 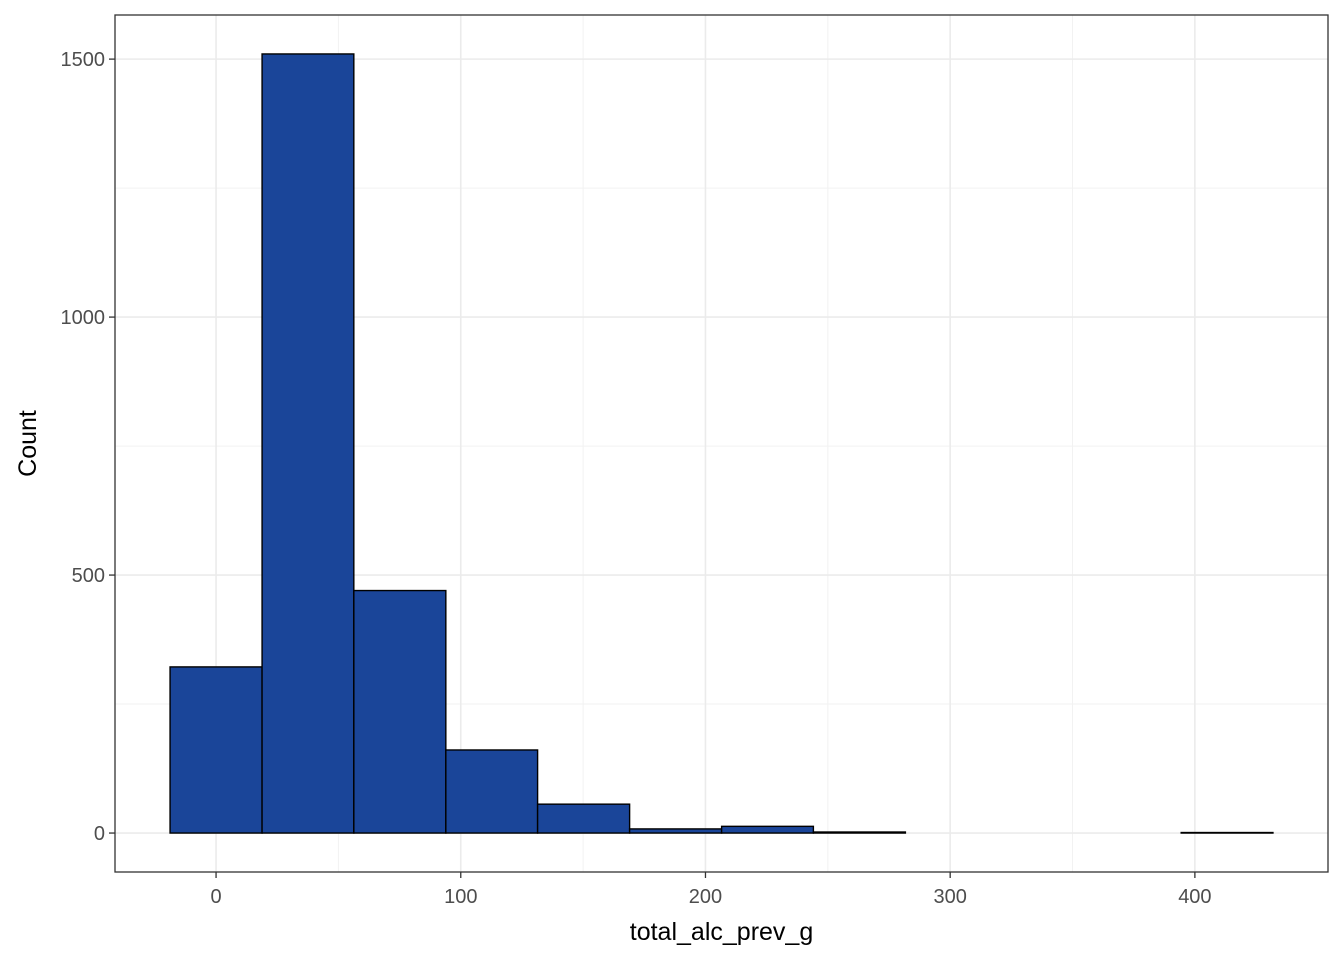 What do you see at coordinates (83, 318) in the screenshot?
I see `y-tick-label: 1000` at bounding box center [83, 318].